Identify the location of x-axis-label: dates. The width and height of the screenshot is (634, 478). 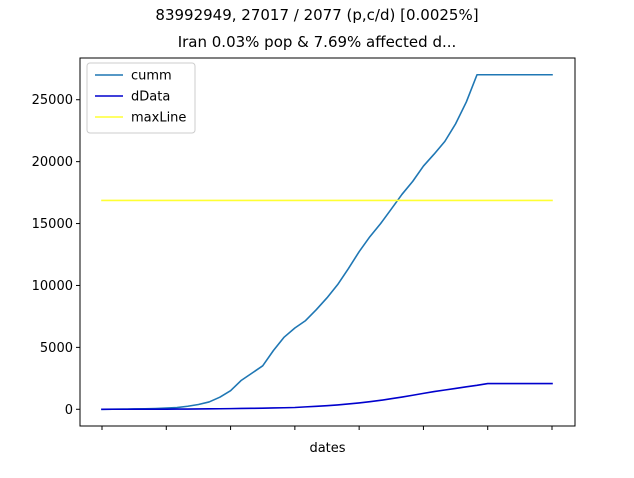
(327, 448).